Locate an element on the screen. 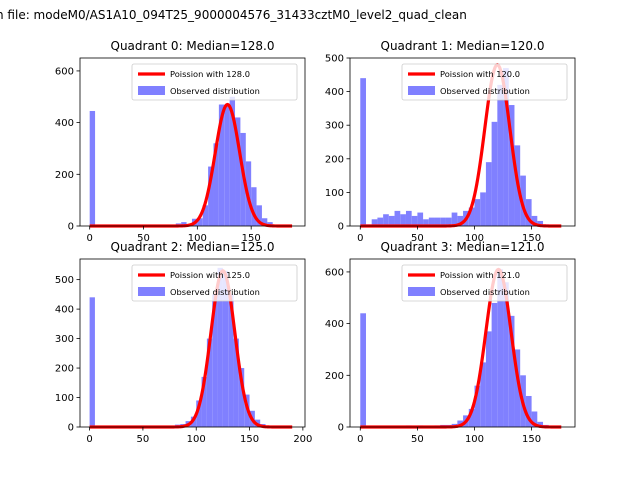 The image size is (640, 480). subplot-title: Quadrant 2: Median=125.0 is located at coordinates (193, 247).